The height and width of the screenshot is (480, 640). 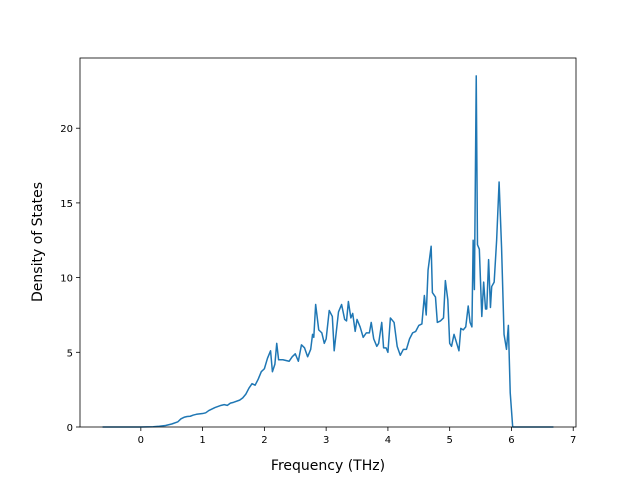 I want to click on x-tick-label: 2, so click(x=264, y=440).